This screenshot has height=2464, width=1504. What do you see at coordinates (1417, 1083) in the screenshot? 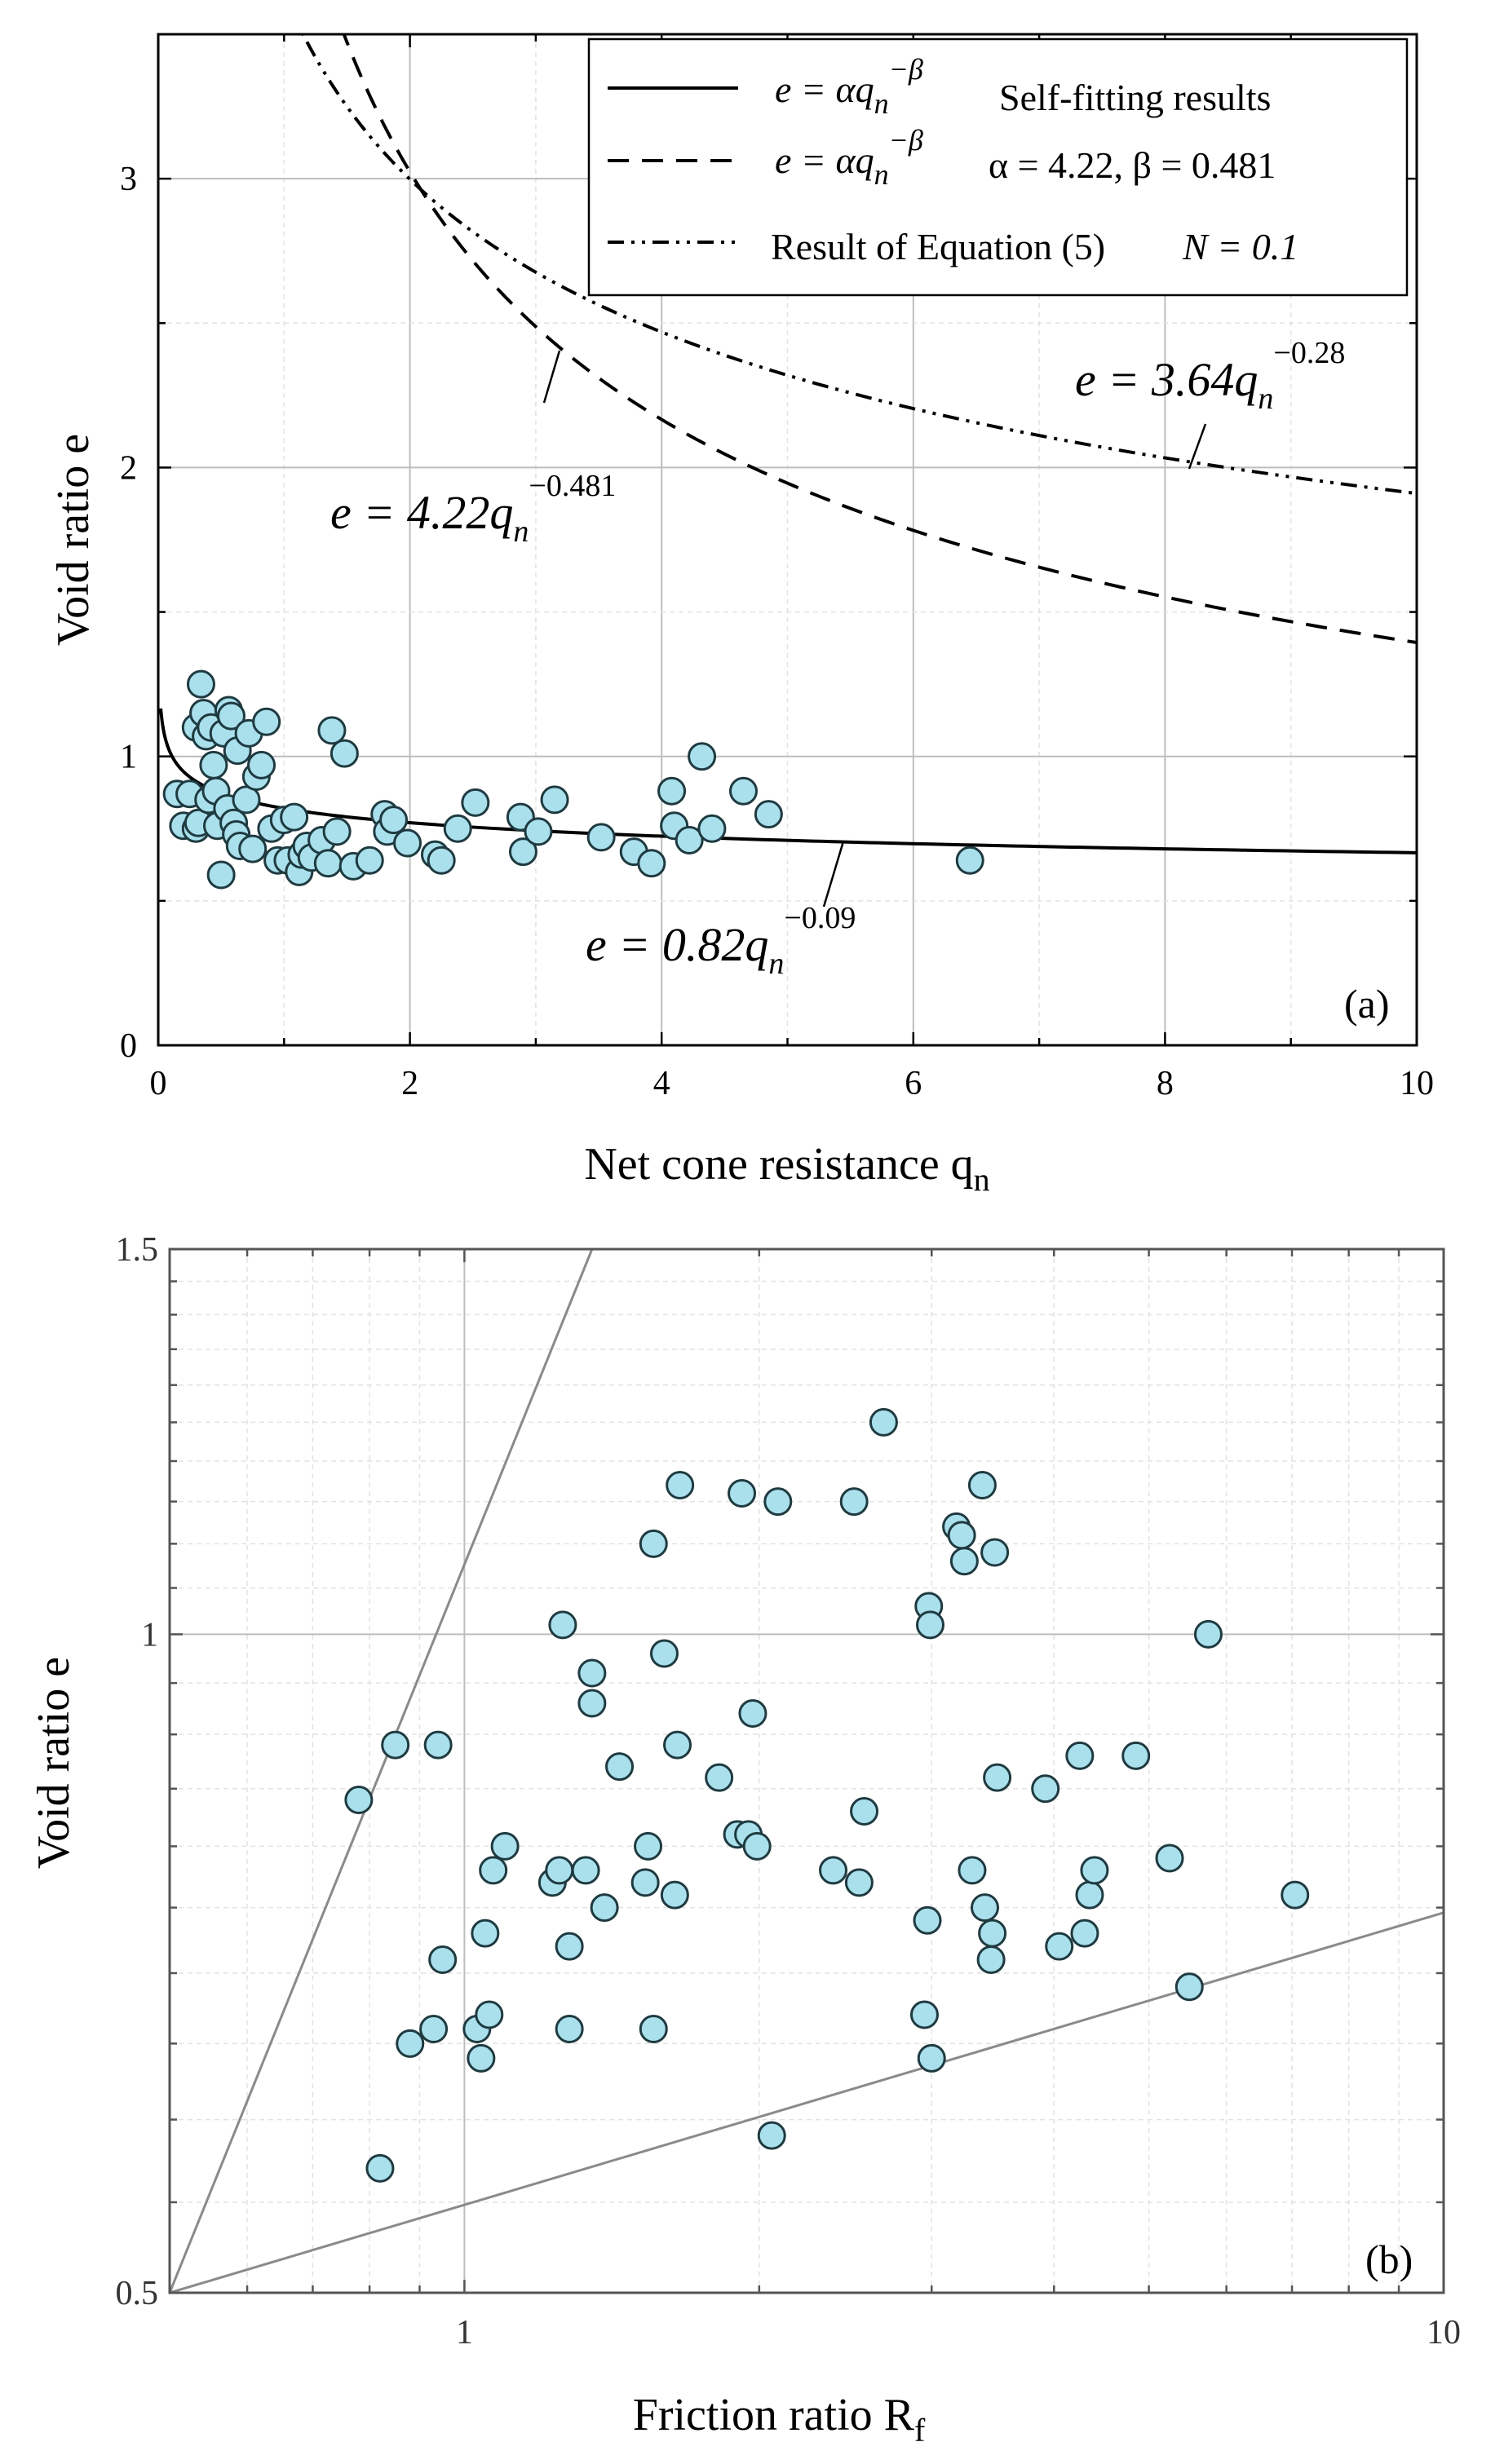
I see `x-tick-label: 10` at bounding box center [1417, 1083].